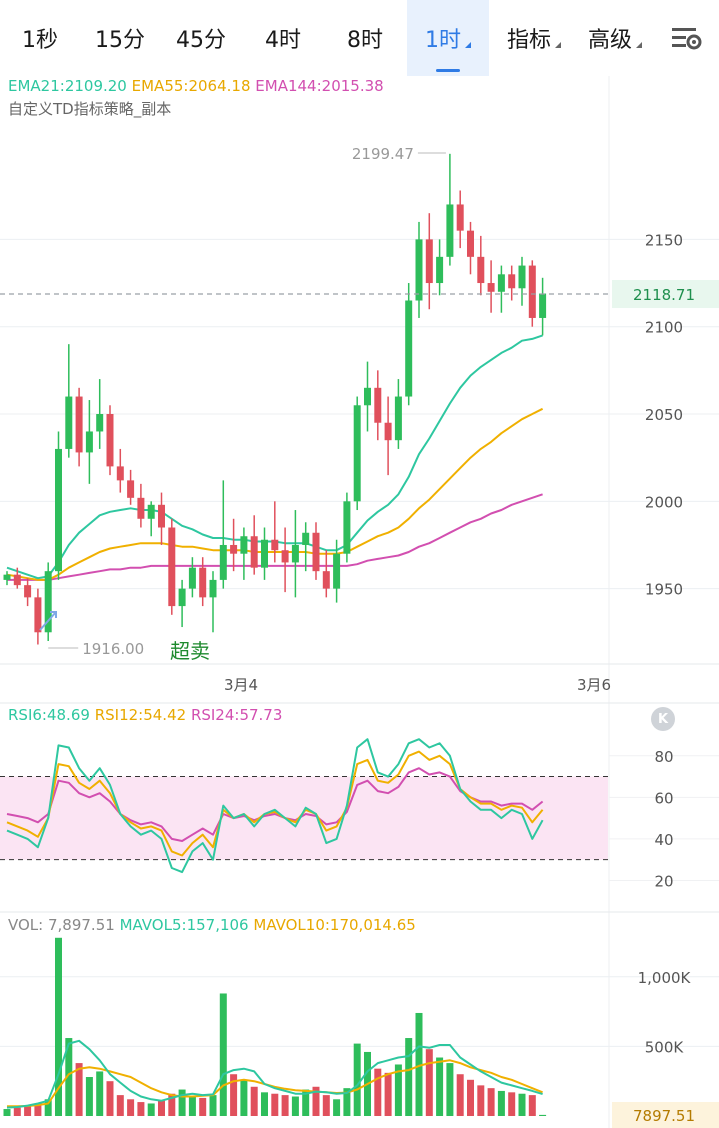 The height and width of the screenshot is (1128, 719). I want to click on rsi-legend: RSI6:48.69 RSI12:54.42 RSI24:57.73, so click(145, 715).